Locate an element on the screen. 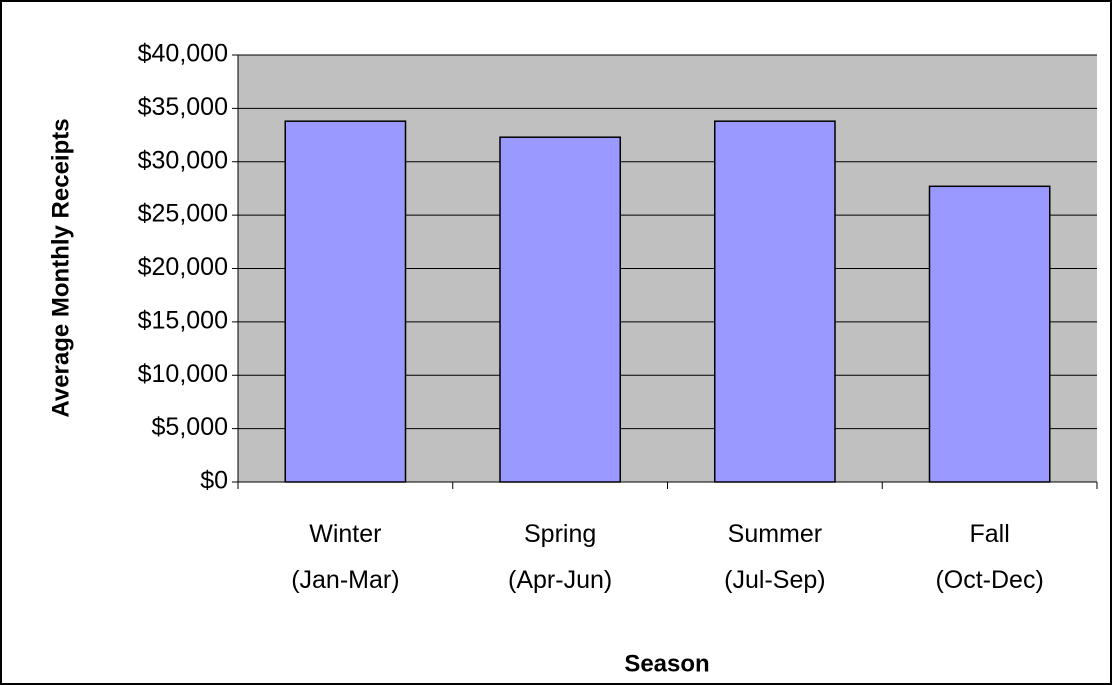 This screenshot has width=1112, height=685. y-tick-label: $5,000 is located at coordinates (190, 427).